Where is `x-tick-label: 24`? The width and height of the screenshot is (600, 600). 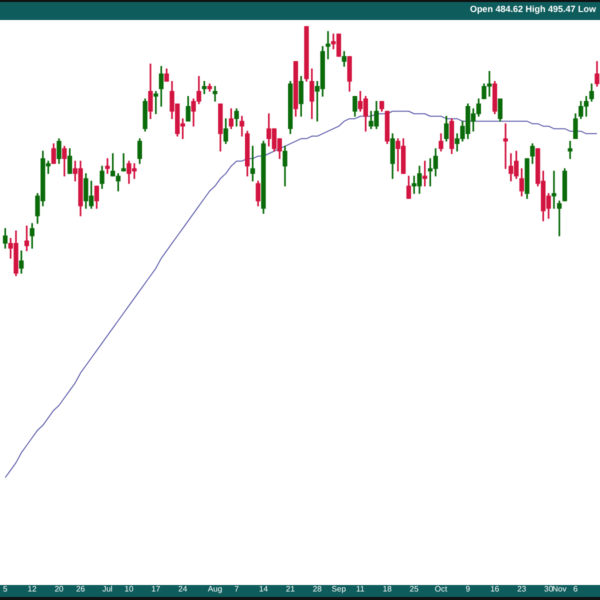
x-tick-label: 24 is located at coordinates (183, 589).